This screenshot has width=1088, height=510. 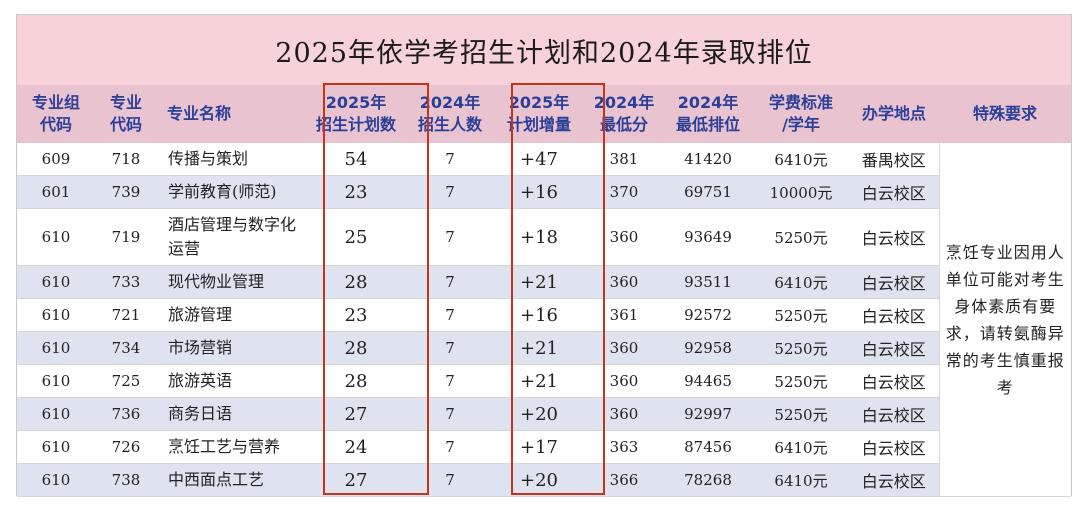 What do you see at coordinates (894, 159) in the screenshot?
I see `cell-campus: 番禺校区` at bounding box center [894, 159].